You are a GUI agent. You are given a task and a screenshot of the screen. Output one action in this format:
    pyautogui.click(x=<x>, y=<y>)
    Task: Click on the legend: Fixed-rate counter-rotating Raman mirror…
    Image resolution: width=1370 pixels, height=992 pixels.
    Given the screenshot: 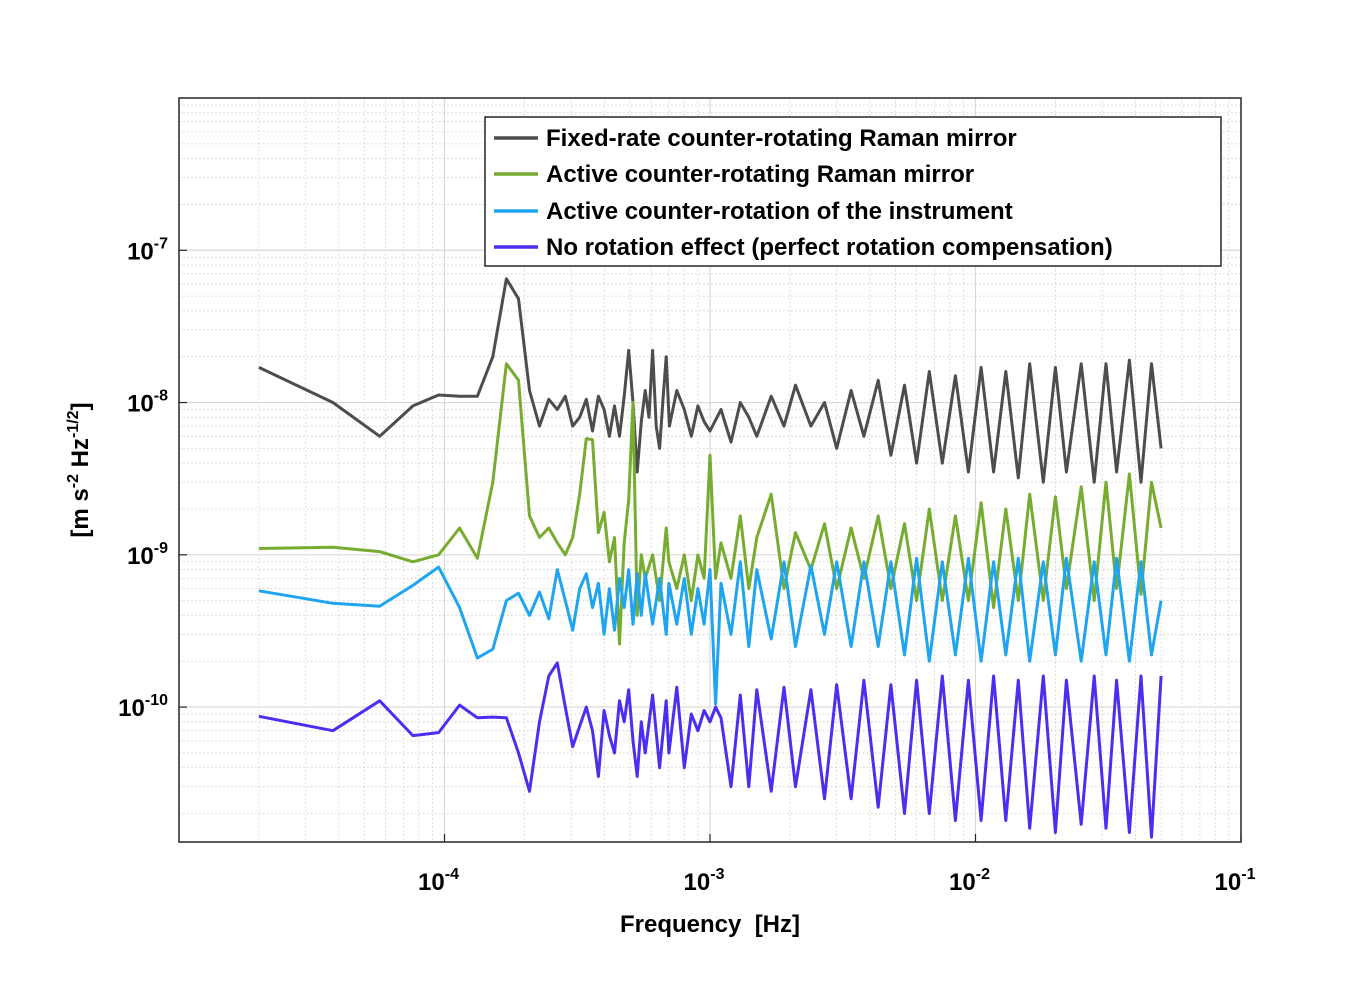 What is the action you would take?
    pyautogui.click(x=853, y=191)
    